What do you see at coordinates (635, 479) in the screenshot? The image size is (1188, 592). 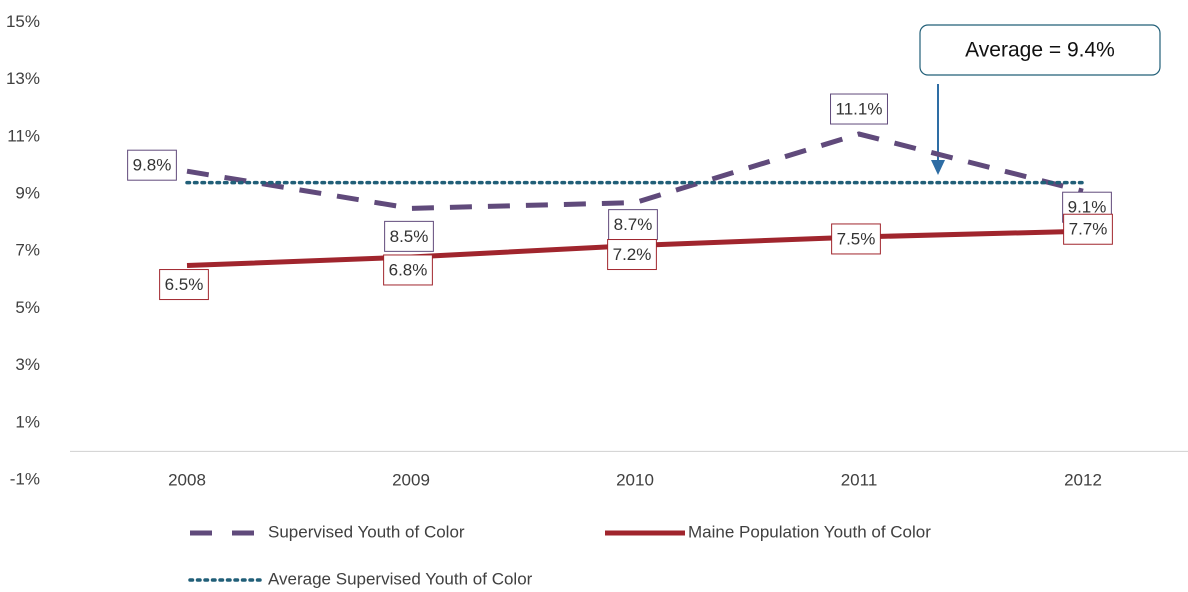 I see `x-tick-label: 2010` at bounding box center [635, 479].